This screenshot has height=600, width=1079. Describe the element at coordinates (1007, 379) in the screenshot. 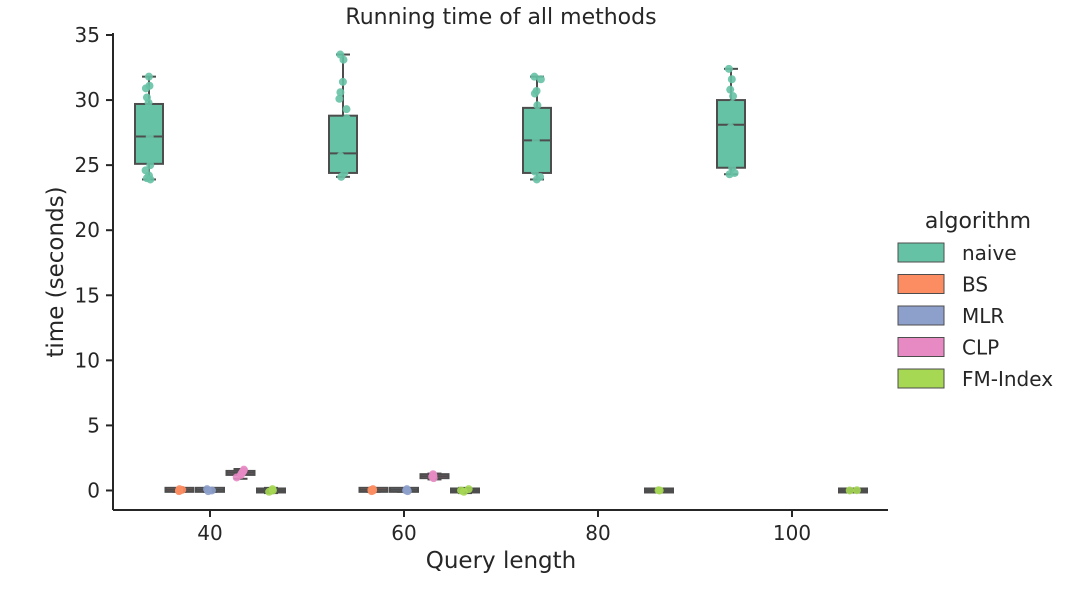

I see `legend-label-FM-Index: FM-Index` at that location.